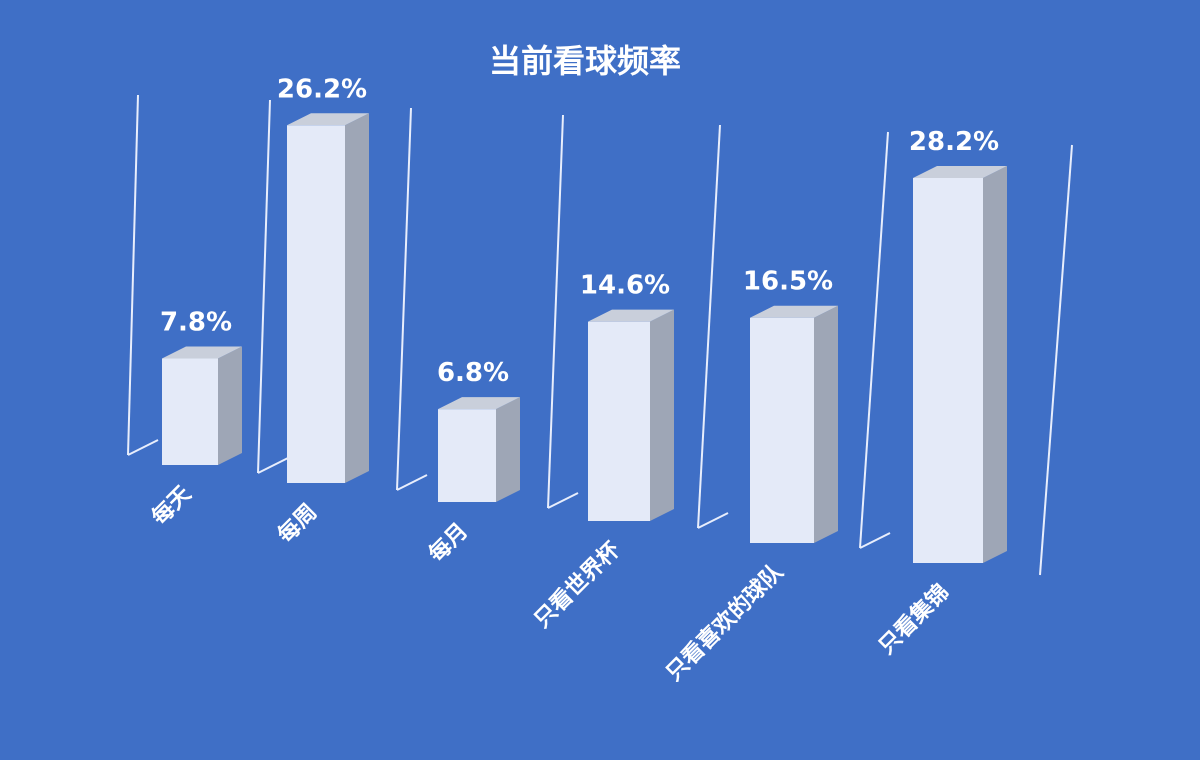 Image resolution: width=1200 pixels, height=760 pixels. Describe the element at coordinates (954, 142) in the screenshot. I see `data-label: 28.2%` at that location.